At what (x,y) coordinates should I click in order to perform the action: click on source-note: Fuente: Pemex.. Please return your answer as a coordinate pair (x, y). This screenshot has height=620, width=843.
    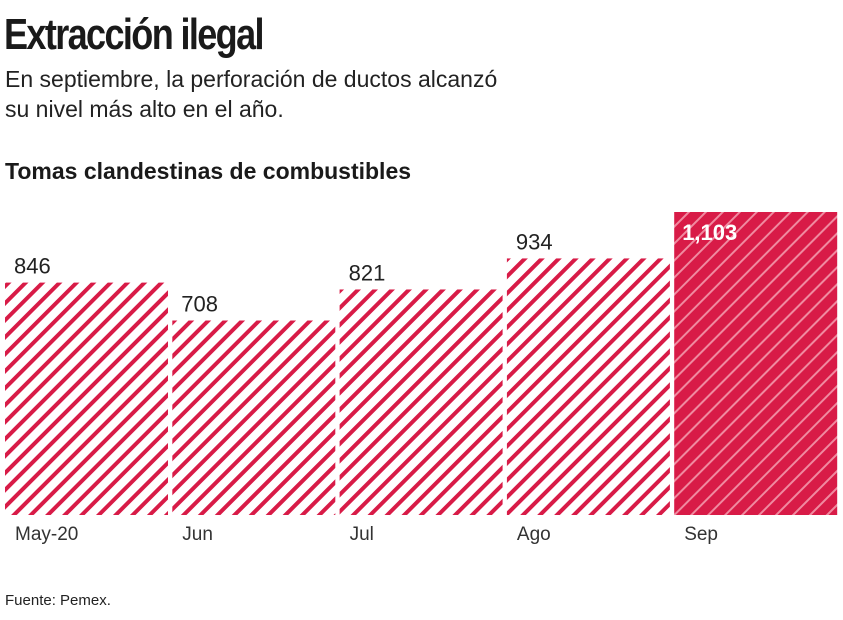
    Looking at the image, I should click on (58, 600).